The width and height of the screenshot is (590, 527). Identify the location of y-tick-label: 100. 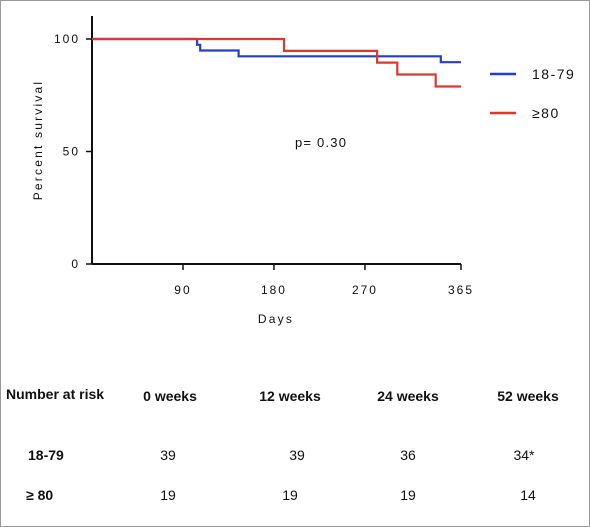
(67, 39).